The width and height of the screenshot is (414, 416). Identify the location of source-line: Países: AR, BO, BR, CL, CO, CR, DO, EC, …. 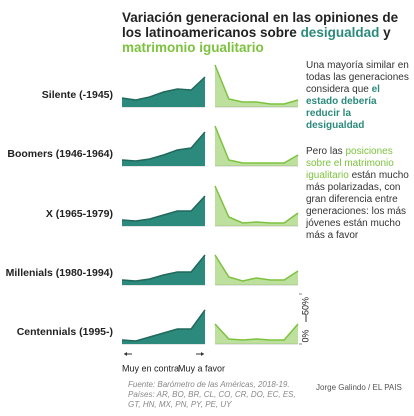
(212, 399).